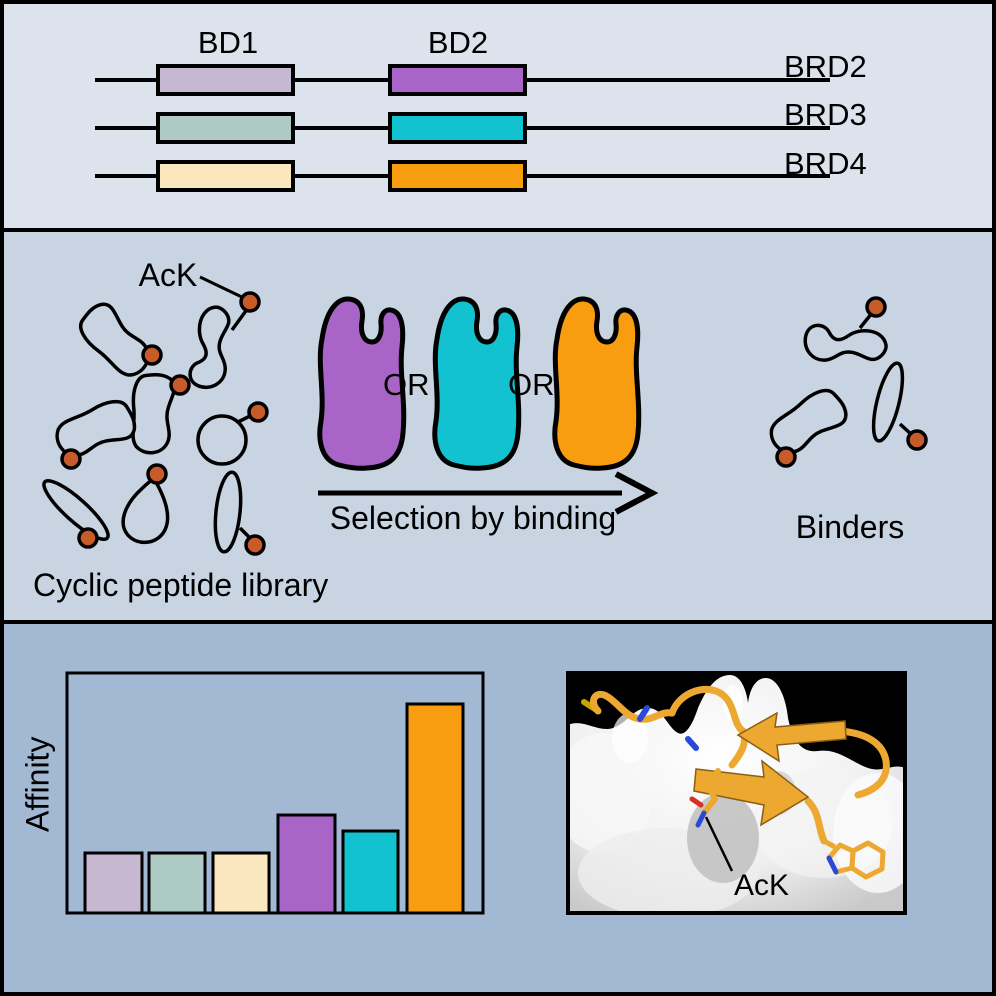 The width and height of the screenshot is (996, 996). I want to click on brd2-track, so click(462, 80).